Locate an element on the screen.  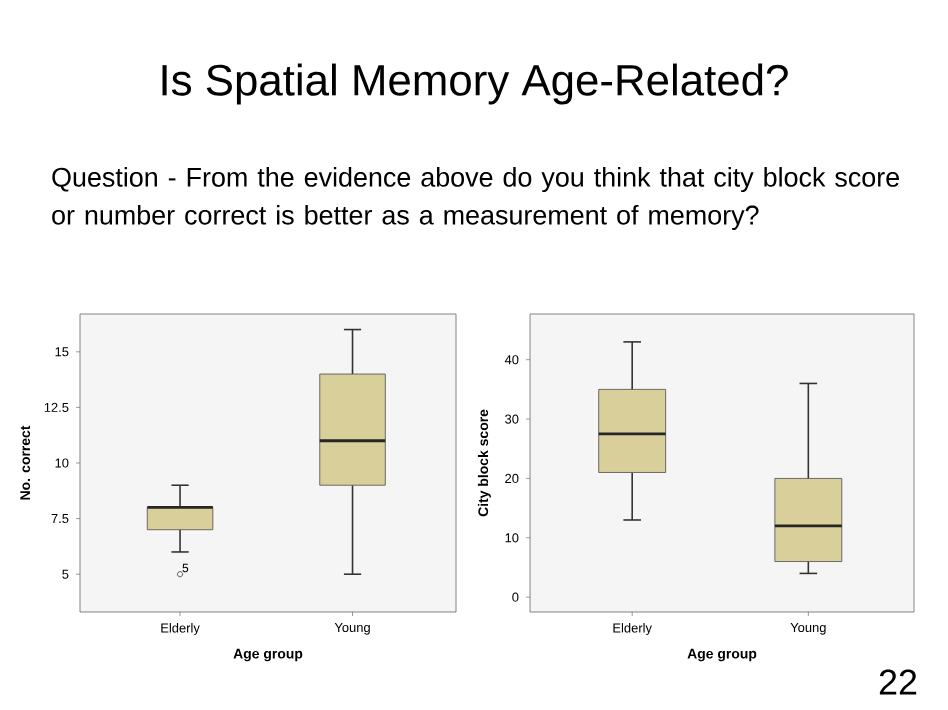
text: 22 is located at coordinates (898, 682).